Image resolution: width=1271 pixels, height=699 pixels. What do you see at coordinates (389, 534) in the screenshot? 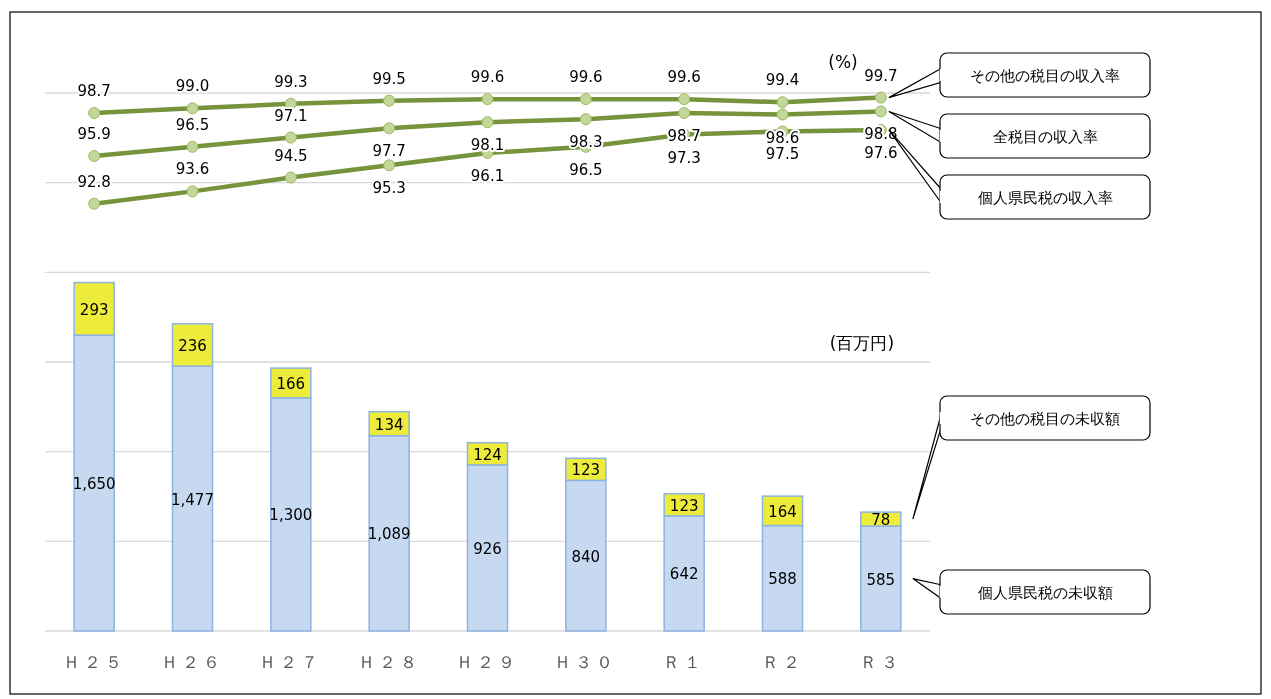
I see `data-label: 1,089` at bounding box center [389, 534].